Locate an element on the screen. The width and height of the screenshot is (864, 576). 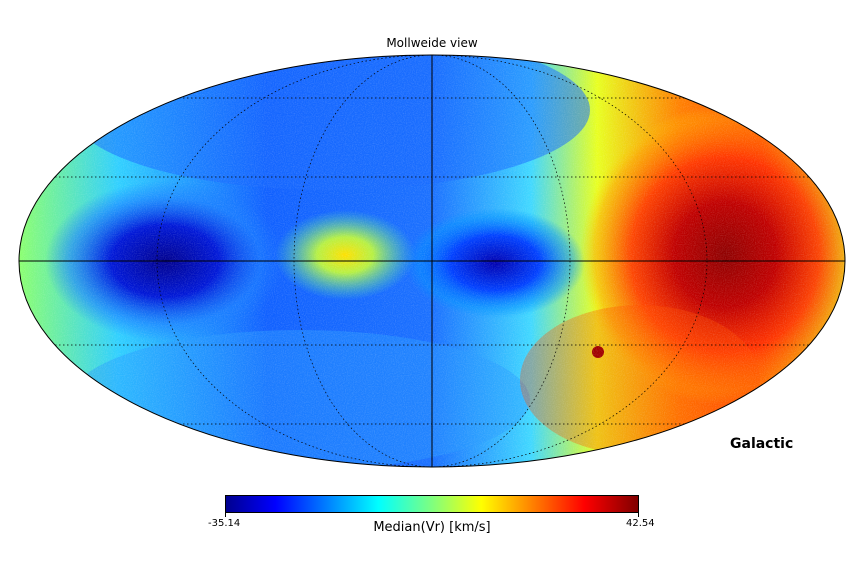
colorbar is located at coordinates (432, 504).